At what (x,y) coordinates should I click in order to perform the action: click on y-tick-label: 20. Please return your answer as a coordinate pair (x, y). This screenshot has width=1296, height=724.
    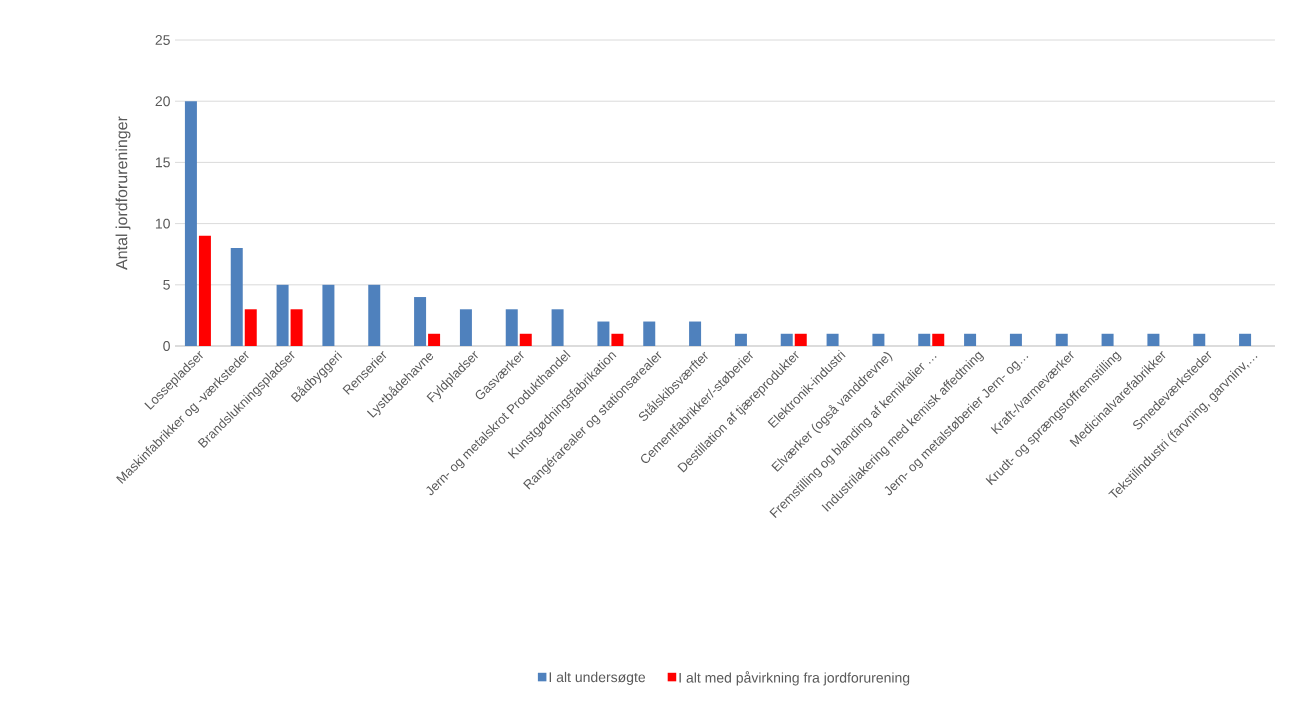
    Looking at the image, I should click on (162, 101).